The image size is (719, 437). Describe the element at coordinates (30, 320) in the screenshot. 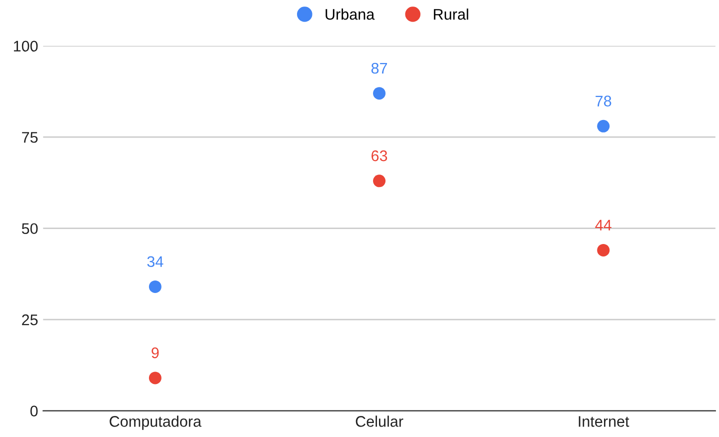

I see `y-tick-label: 25` at that location.